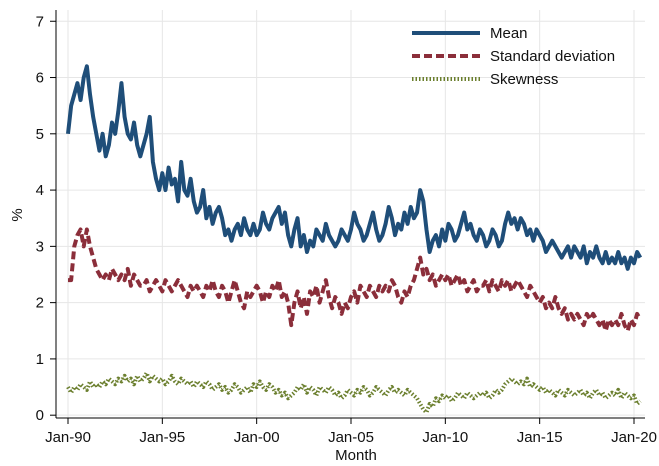 Image resolution: width=659 pixels, height=466 pixels. I want to click on y-tick-label: 0, so click(40, 415).